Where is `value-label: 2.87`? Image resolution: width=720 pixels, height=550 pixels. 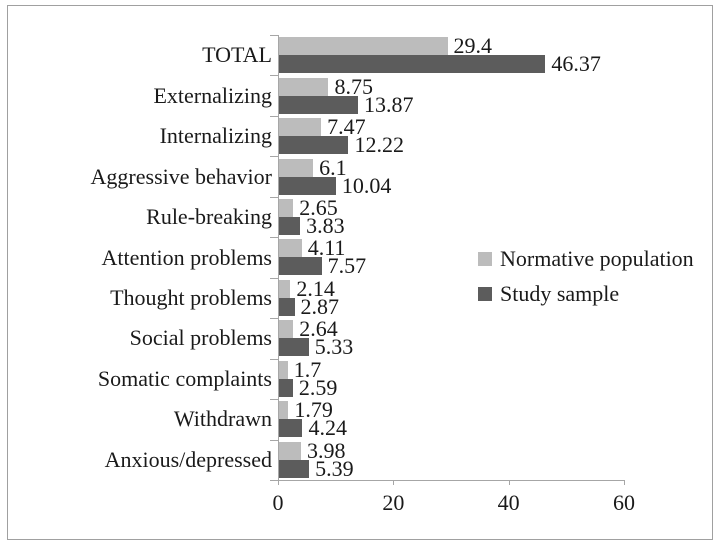
value-label: 2.87 is located at coordinates (320, 306).